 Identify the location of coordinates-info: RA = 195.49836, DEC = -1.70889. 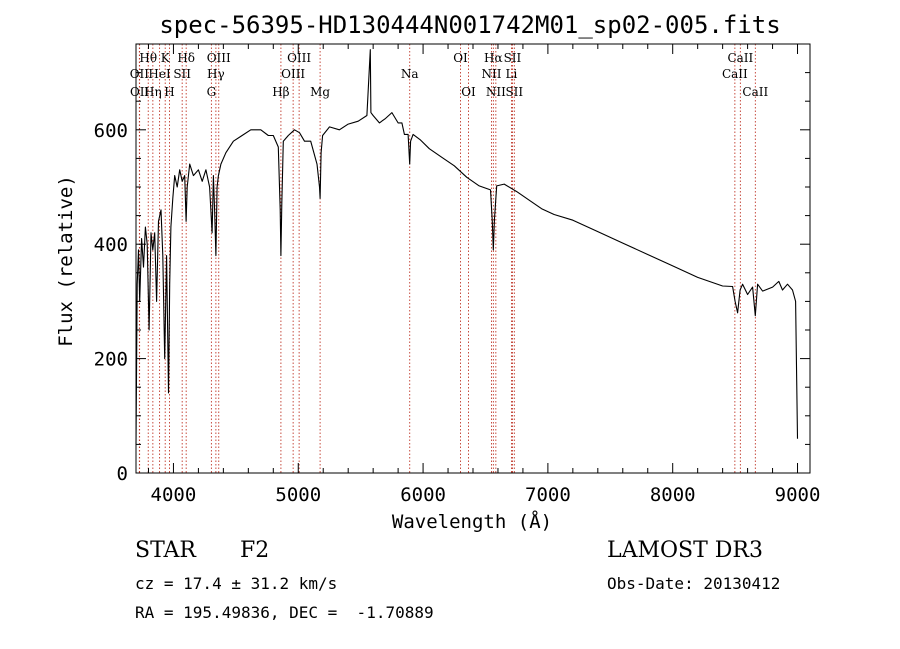
(284, 612).